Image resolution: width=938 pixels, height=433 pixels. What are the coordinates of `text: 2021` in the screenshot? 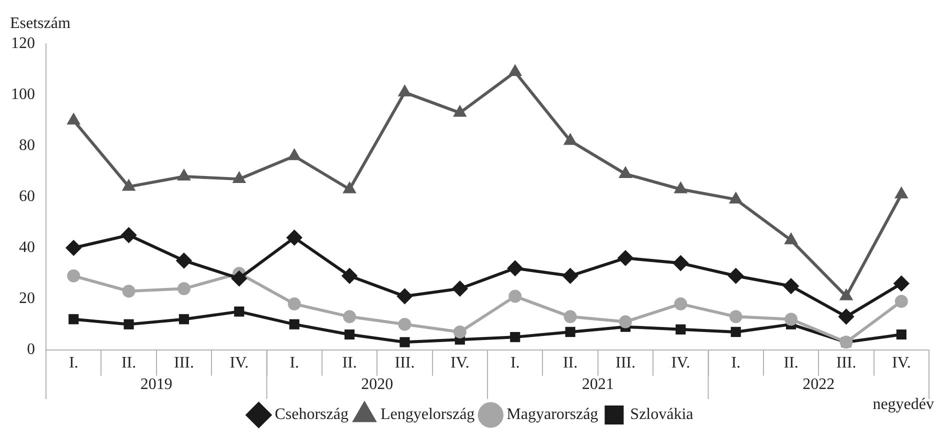 It's located at (598, 385).